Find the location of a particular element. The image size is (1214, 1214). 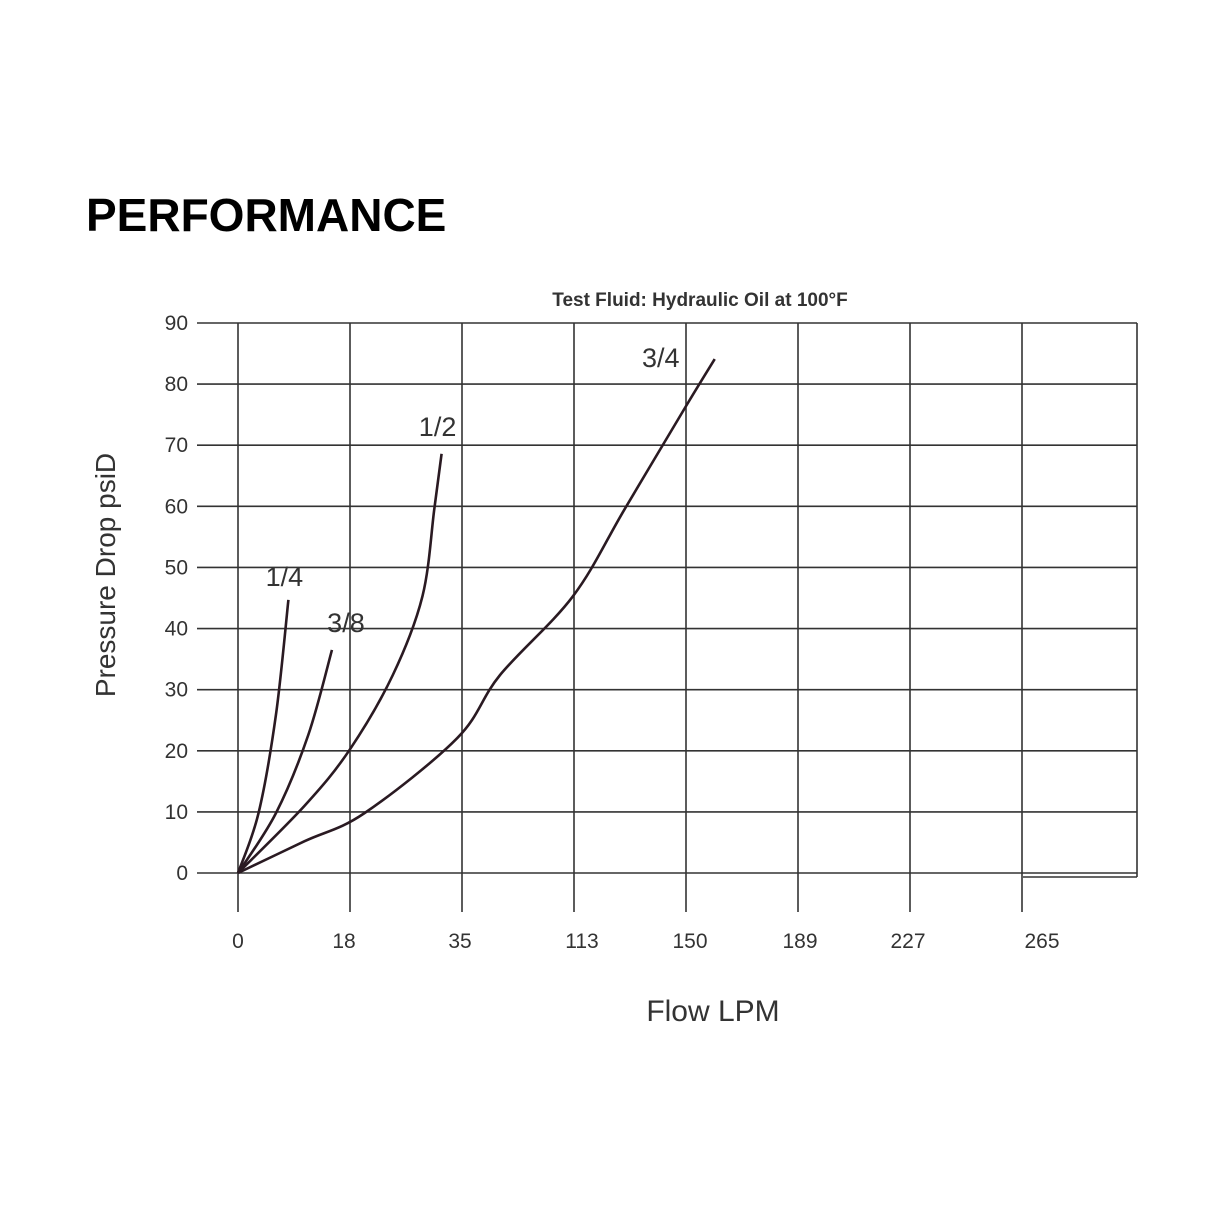

page-title: PERFORMANCE is located at coordinates (266, 215).